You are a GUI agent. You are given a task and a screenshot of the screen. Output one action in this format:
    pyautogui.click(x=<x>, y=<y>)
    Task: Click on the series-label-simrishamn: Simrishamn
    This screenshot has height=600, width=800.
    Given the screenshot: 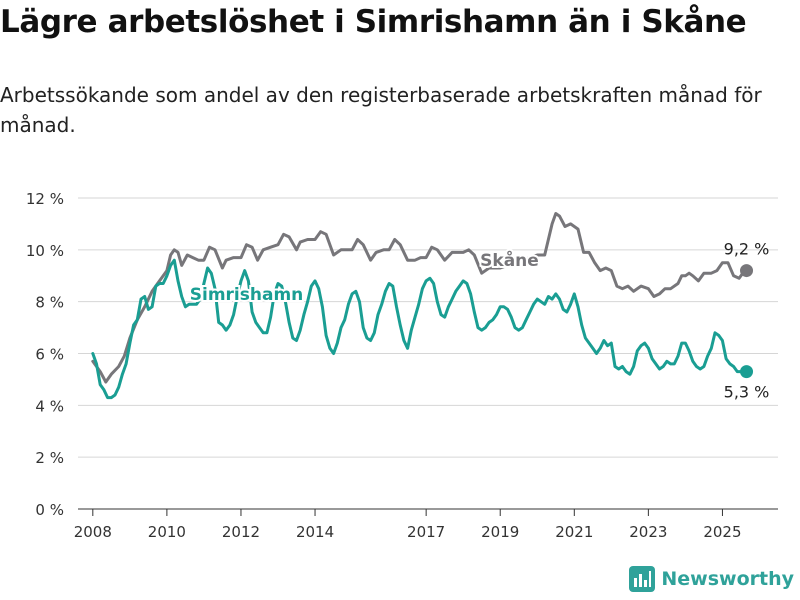 What is the action you would take?
    pyautogui.click(x=247, y=295)
    